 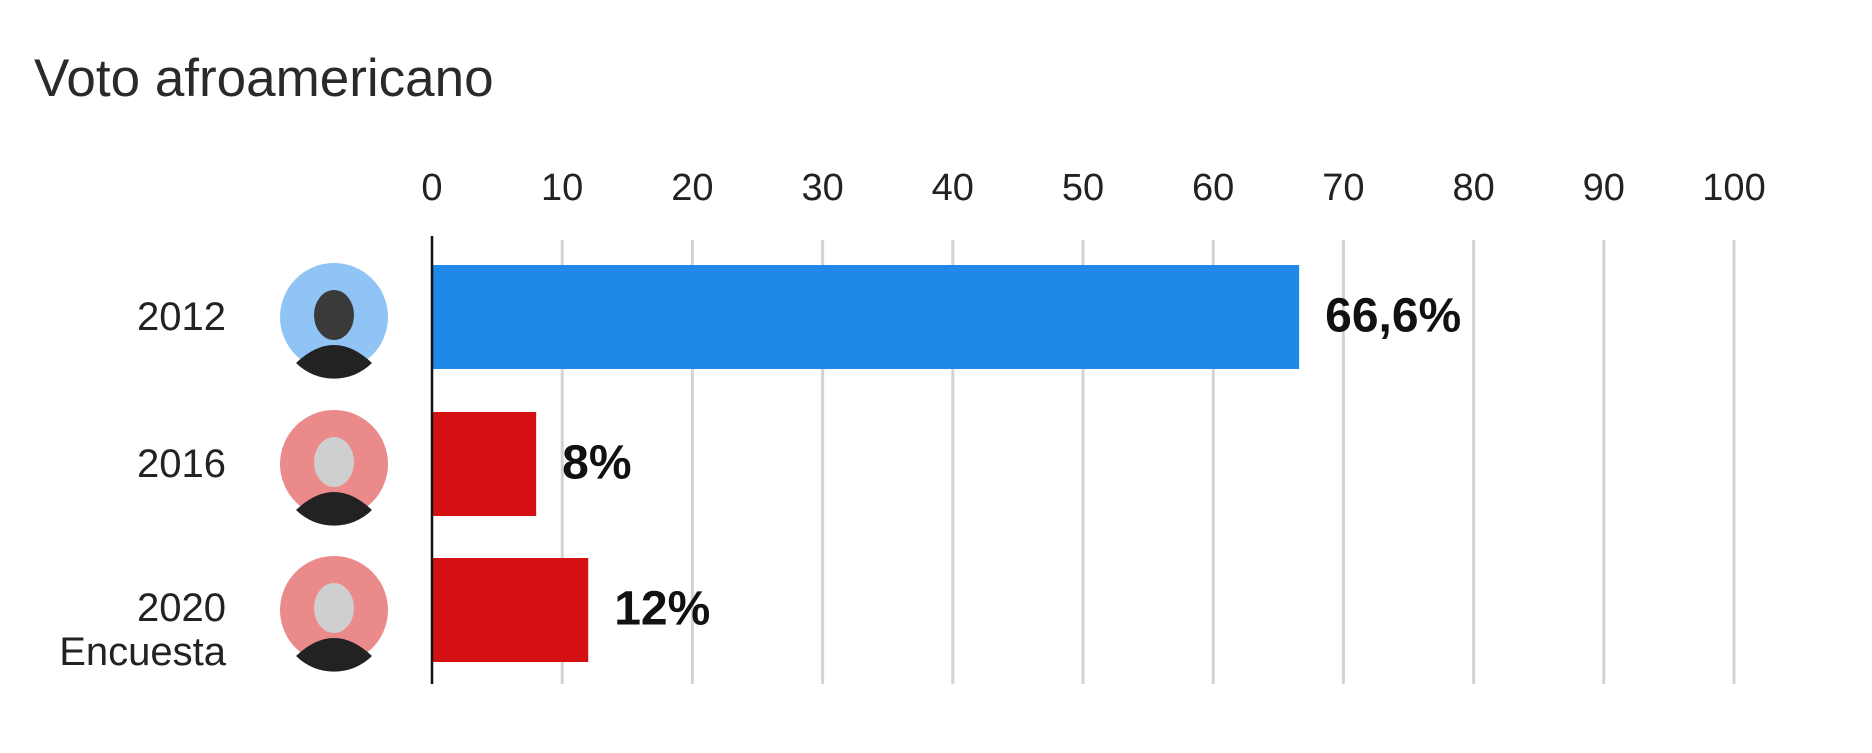 What do you see at coordinates (142, 630) in the screenshot?
I see `category-label: 2020 Encuesta` at bounding box center [142, 630].